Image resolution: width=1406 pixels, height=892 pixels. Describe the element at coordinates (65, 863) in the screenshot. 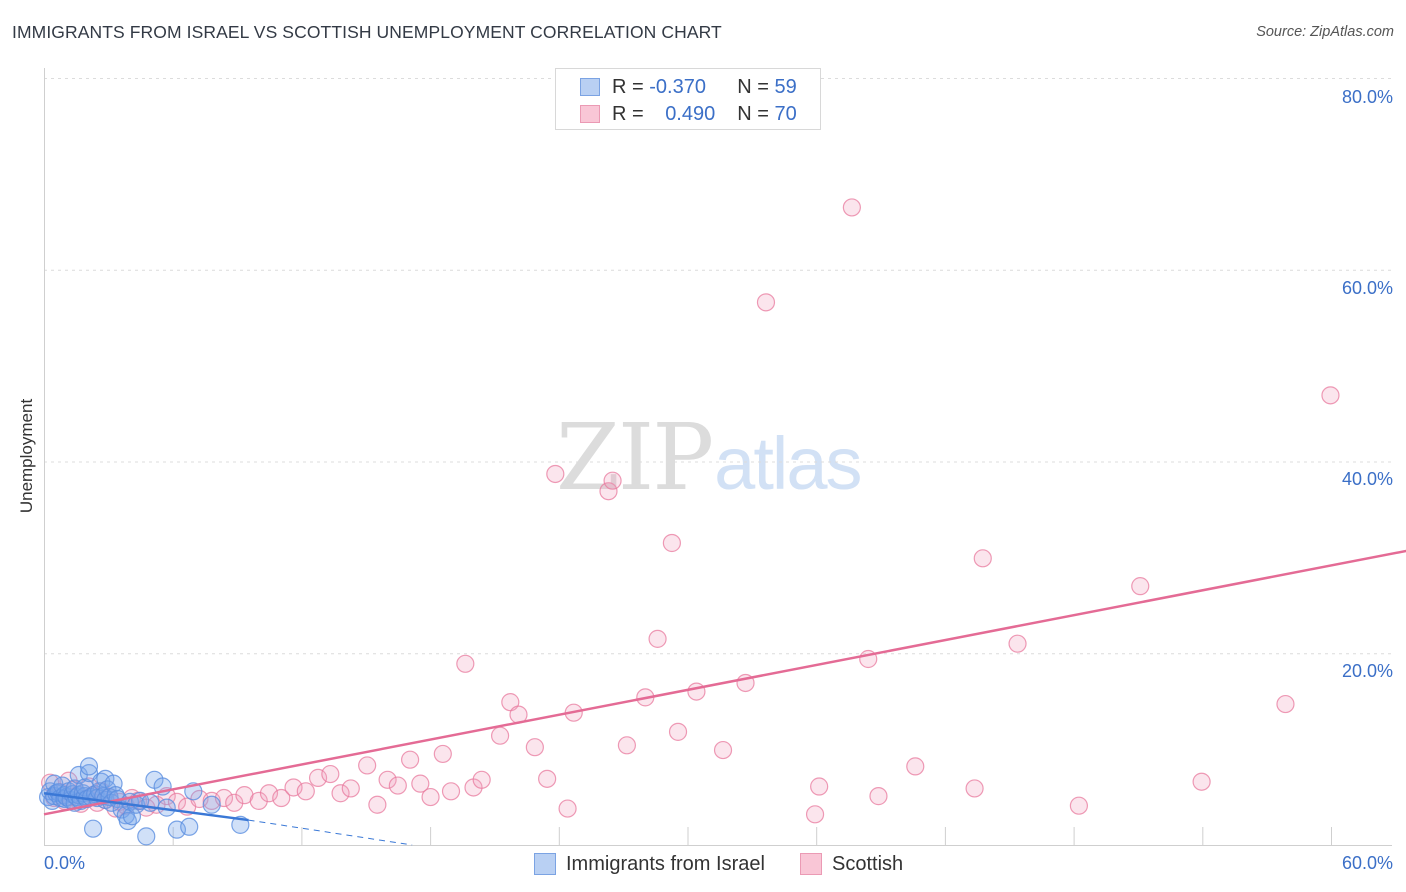

I see `x-tick-min: 0.0%` at that location.